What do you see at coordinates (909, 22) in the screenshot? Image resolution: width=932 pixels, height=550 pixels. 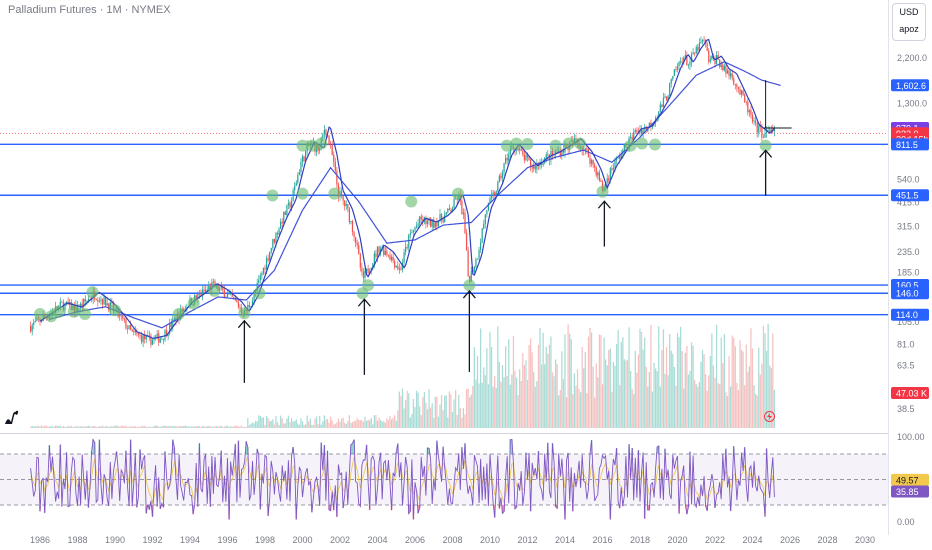 I see `currency-button: USD apoz` at bounding box center [909, 22].